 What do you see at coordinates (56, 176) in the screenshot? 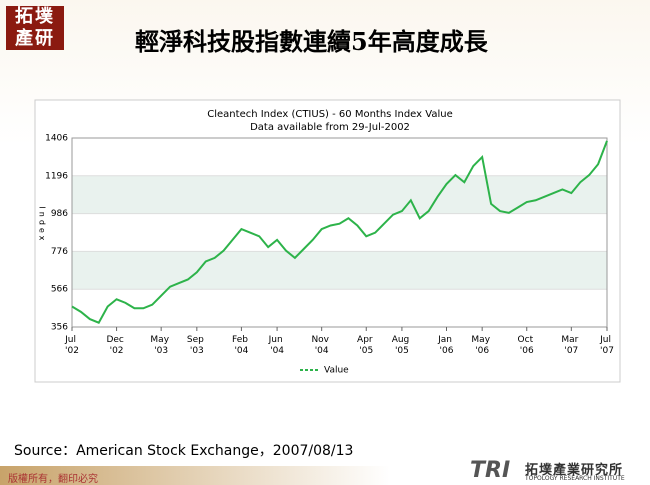
I see `y-tick-label: 1196` at bounding box center [56, 176].